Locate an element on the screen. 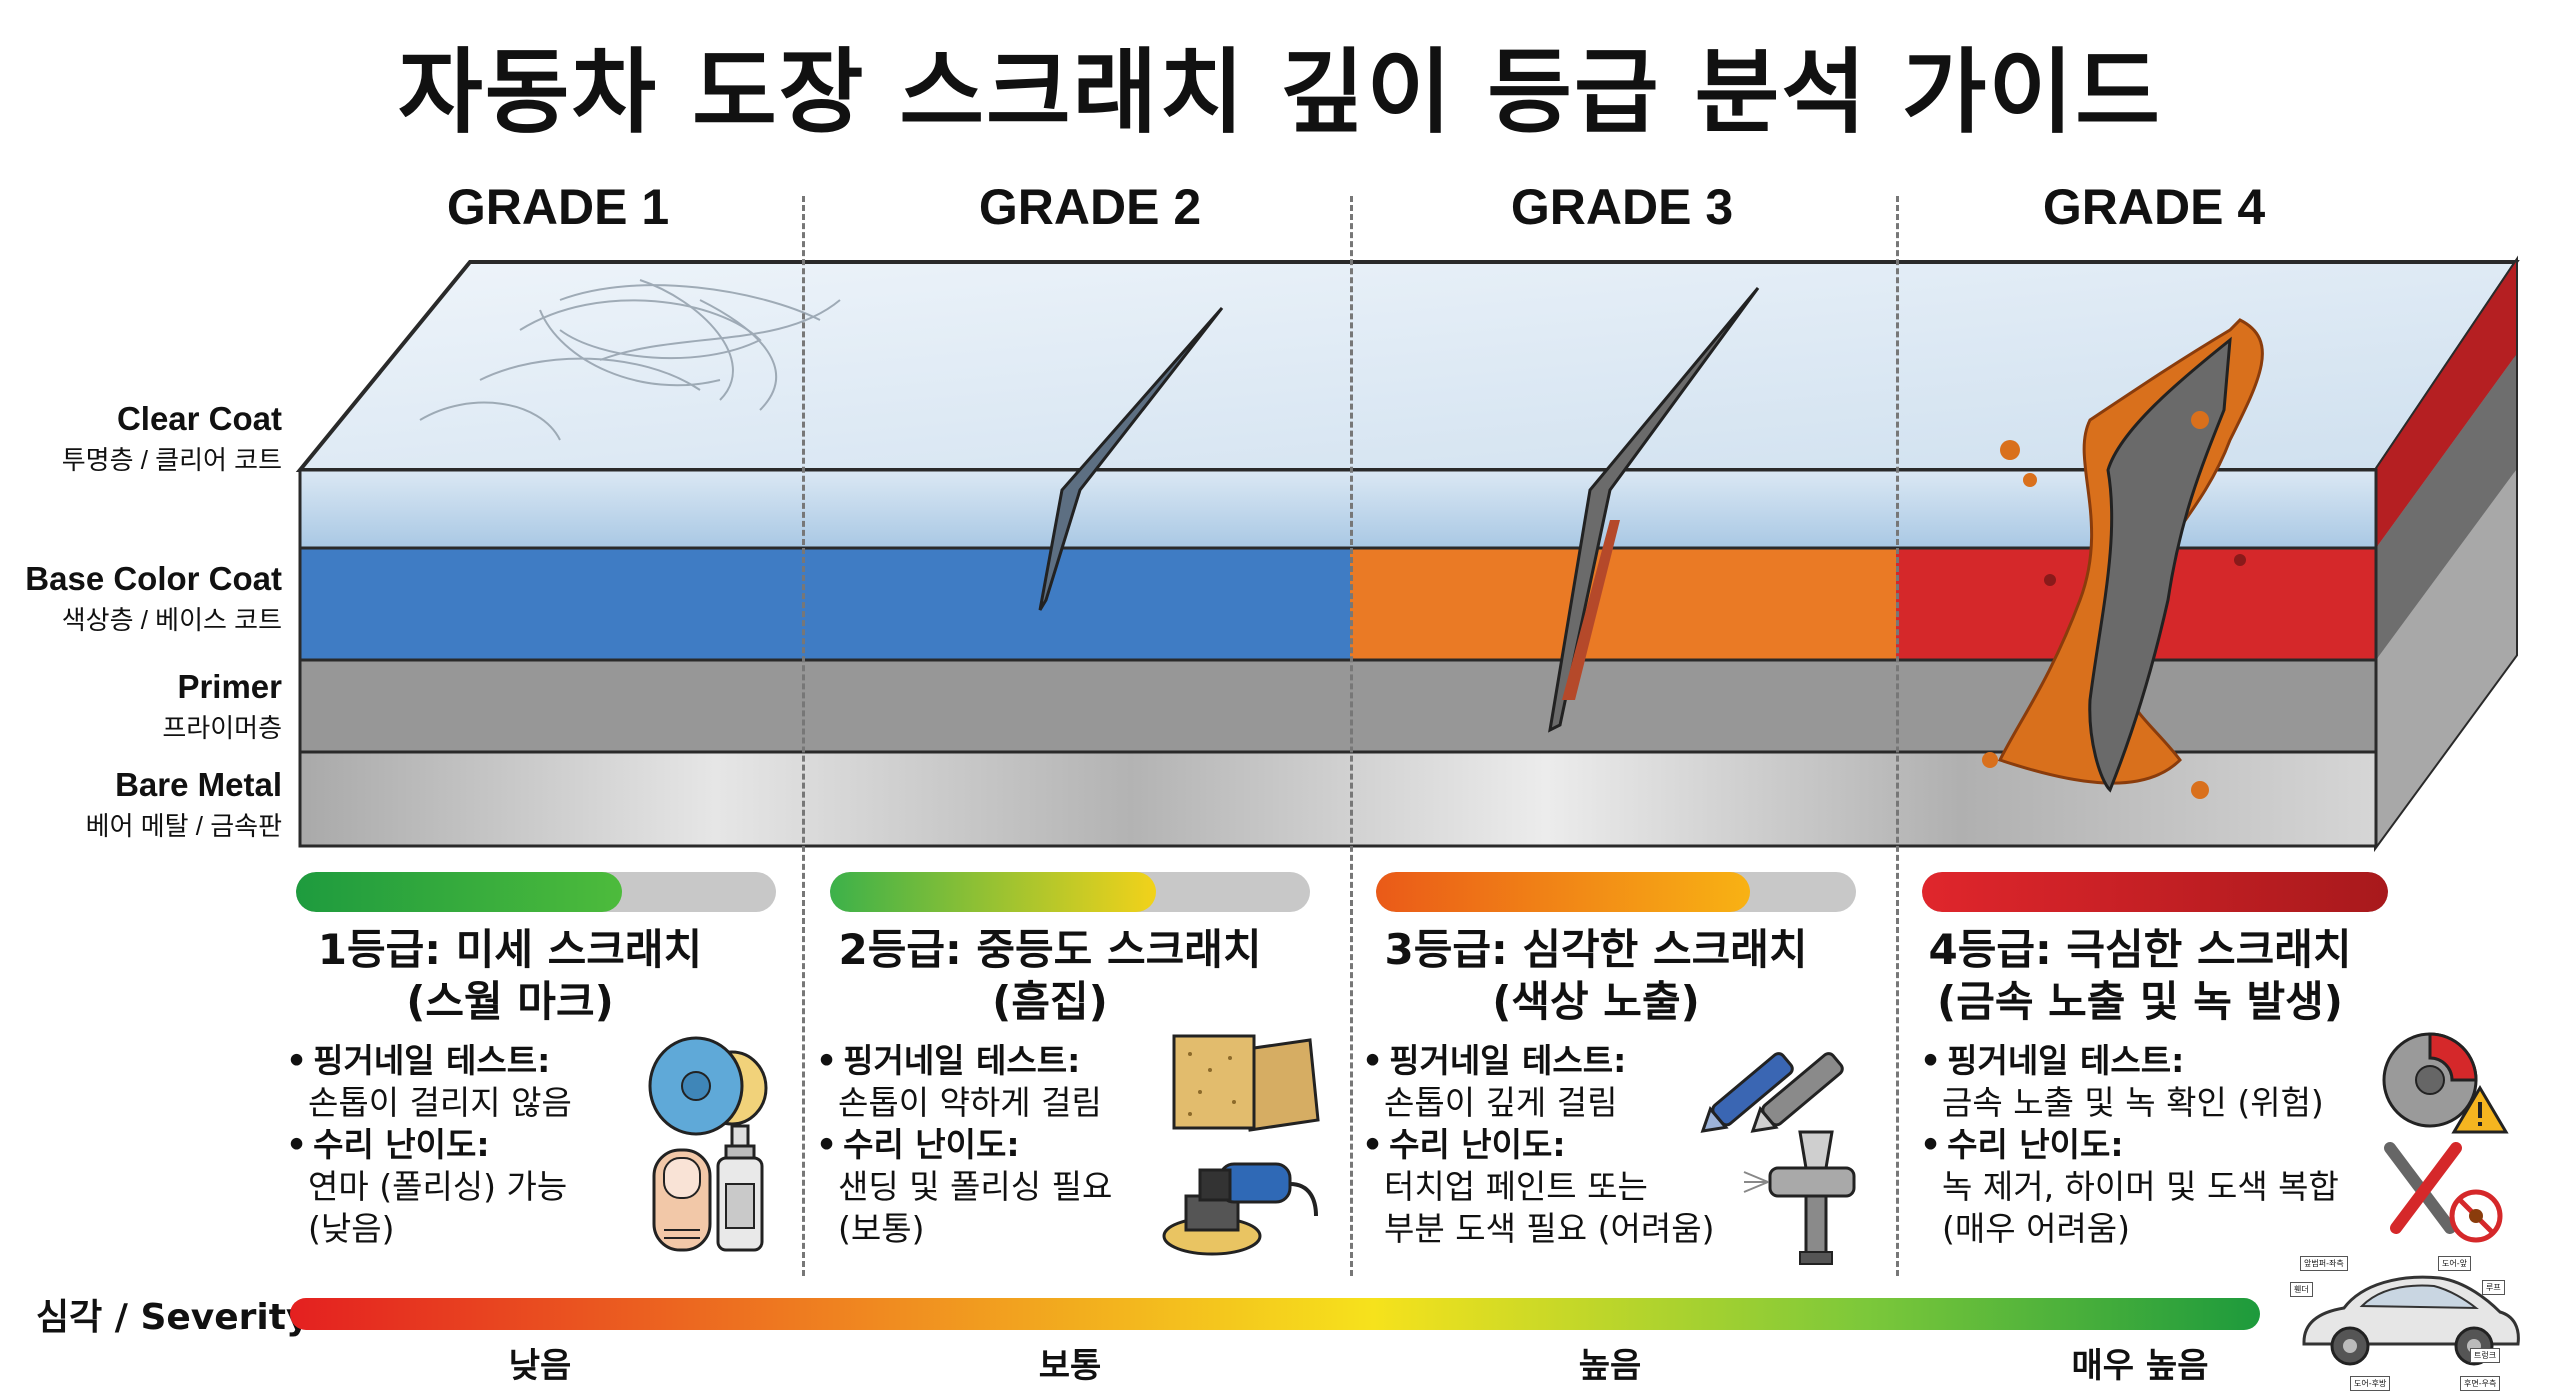  severity-gradient-bar is located at coordinates (1275, 1314).